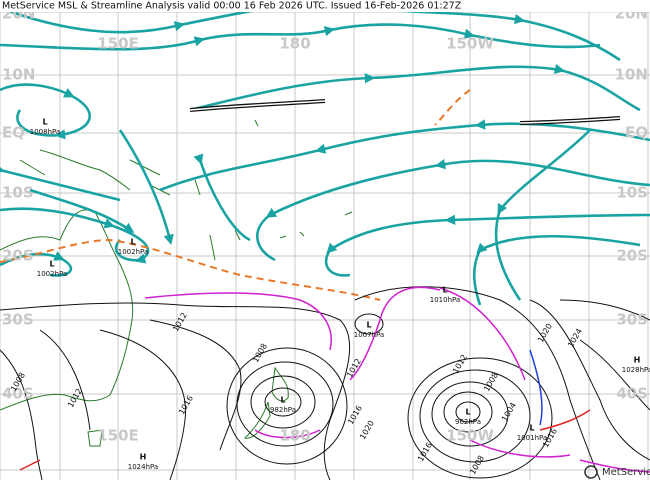 This screenshot has width=650, height=480. What do you see at coordinates (369, 335) in the screenshot?
I see `system-pressure: 1007hPa` at bounding box center [369, 335].